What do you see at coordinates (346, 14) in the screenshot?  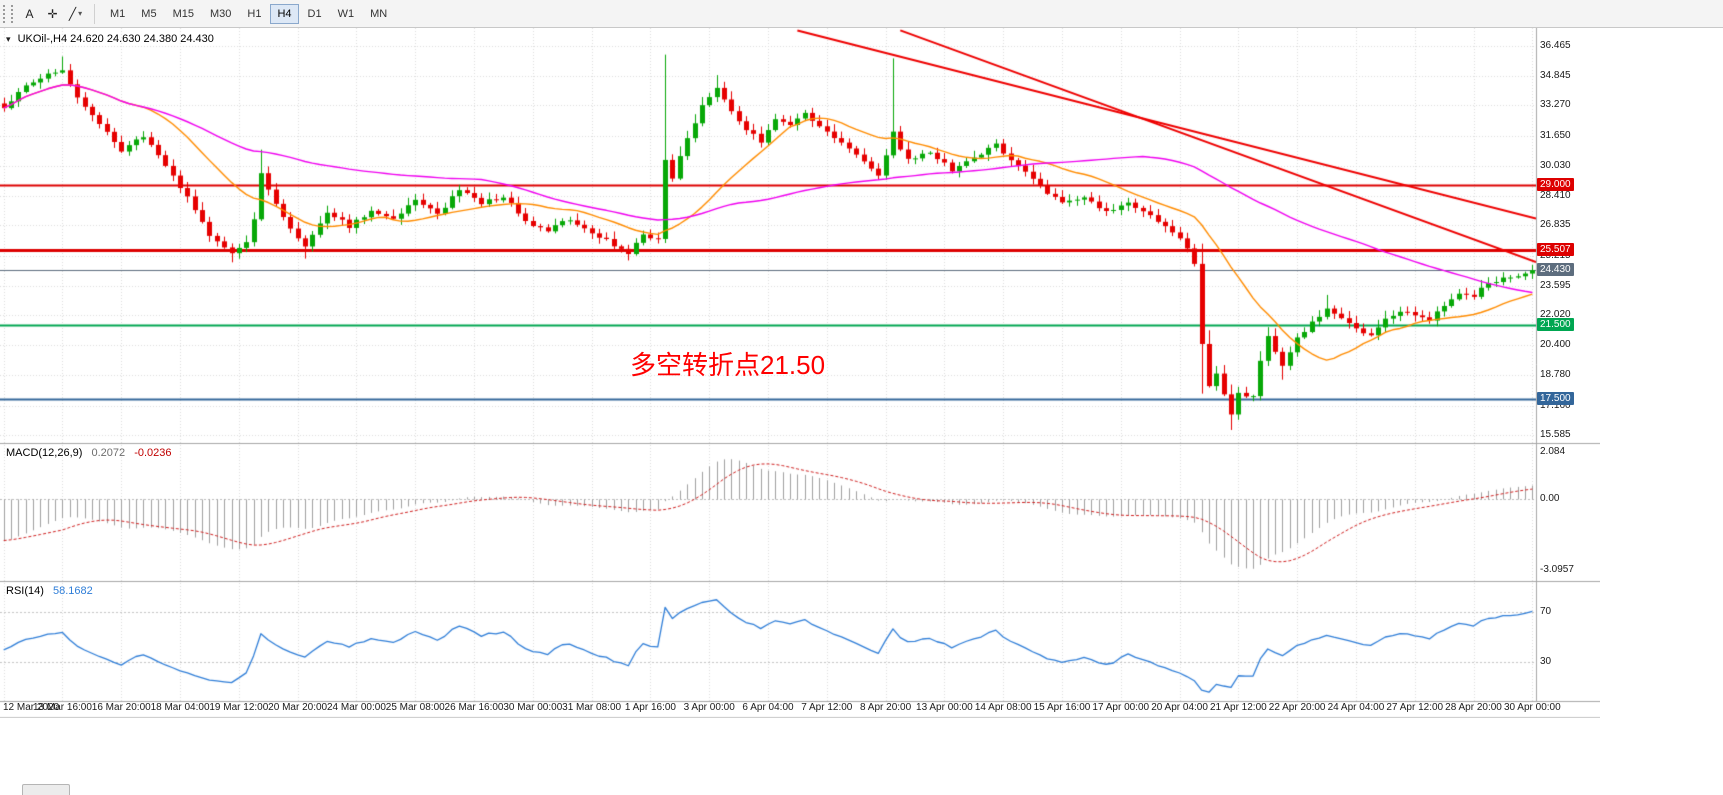 I see `timeframe-button-w1: W1` at bounding box center [346, 14].